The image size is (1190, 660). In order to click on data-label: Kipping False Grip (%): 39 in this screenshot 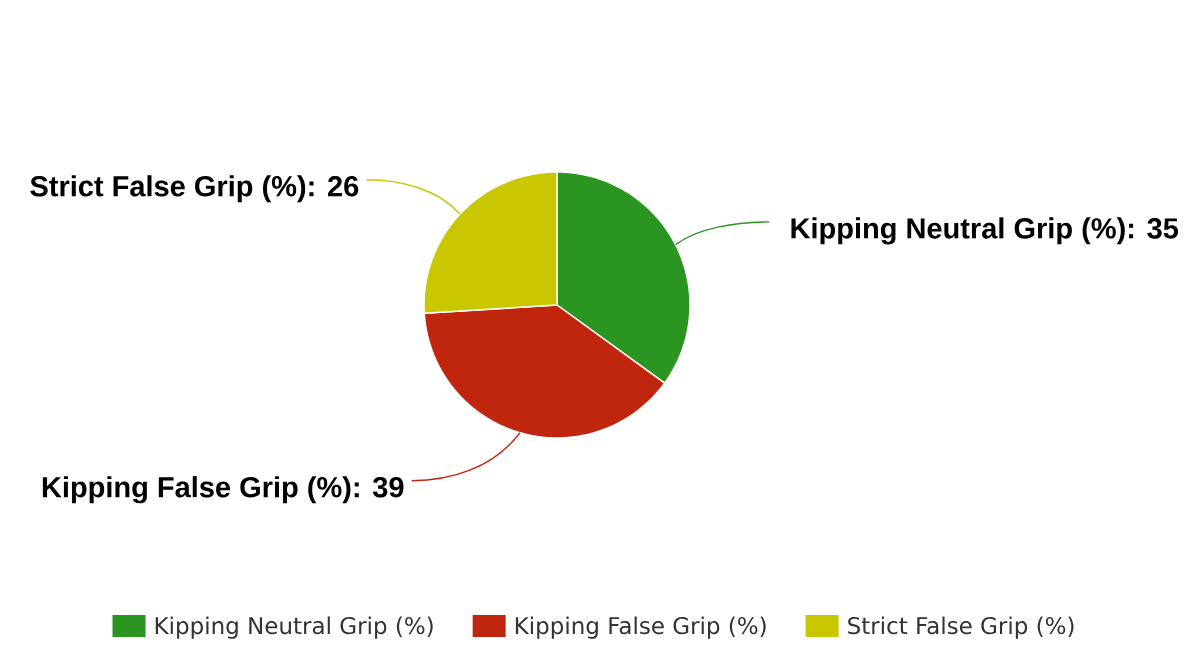, I will do `click(223, 490)`.